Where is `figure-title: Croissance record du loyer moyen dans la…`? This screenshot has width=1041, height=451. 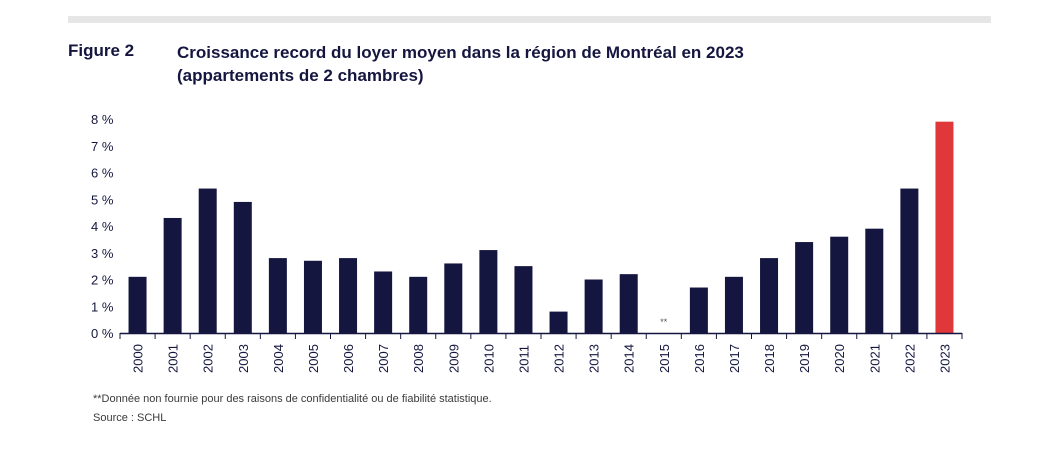
figure-title: Croissance record du loyer moyen dans la… is located at coordinates (557, 64).